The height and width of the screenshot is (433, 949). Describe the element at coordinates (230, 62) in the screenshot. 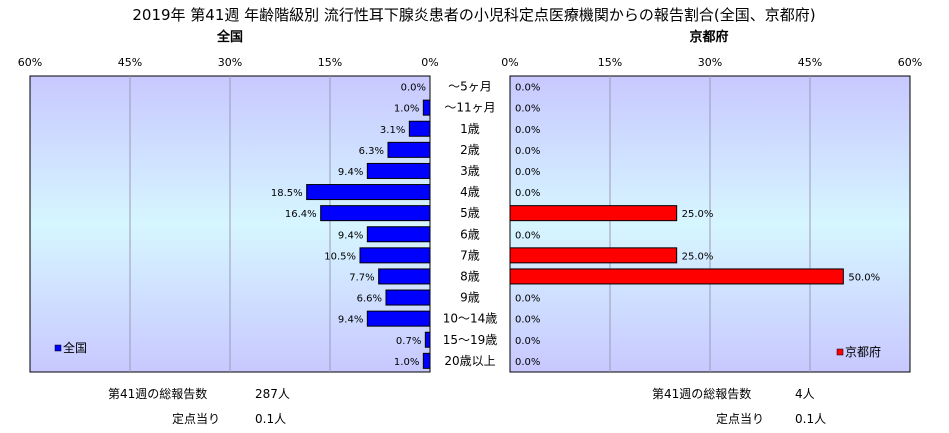

I see `x-tick-label-national: 30%` at that location.